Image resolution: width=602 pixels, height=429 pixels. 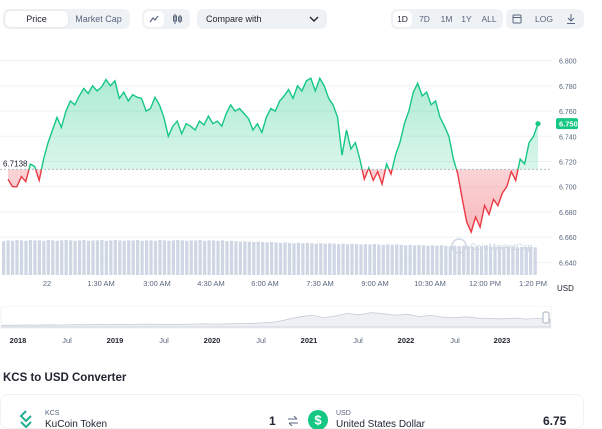 What do you see at coordinates (15, 163) in the screenshot?
I see `open-price-label: 6.7138` at bounding box center [15, 163].